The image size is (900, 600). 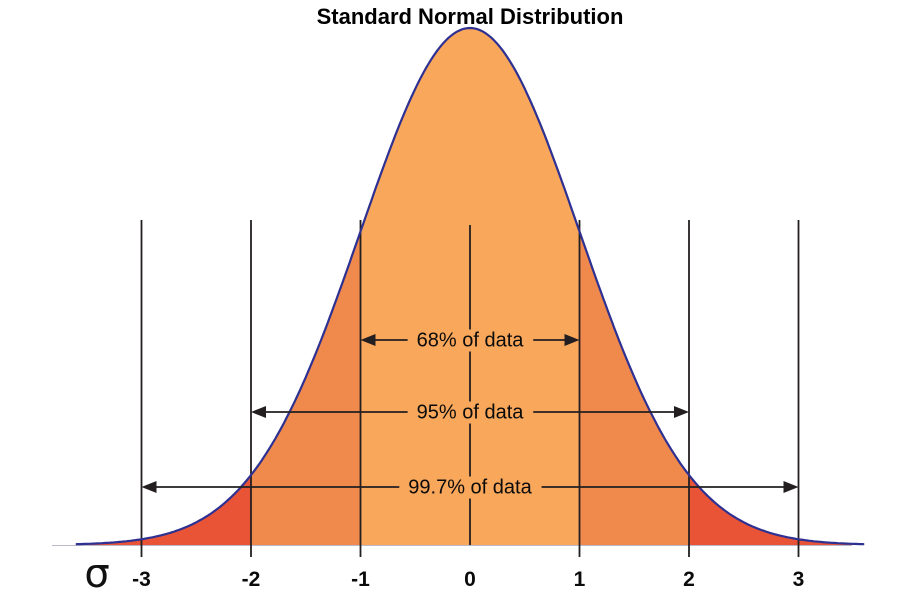 What do you see at coordinates (580, 579) in the screenshot?
I see `x-tick-label-1: 1` at bounding box center [580, 579].